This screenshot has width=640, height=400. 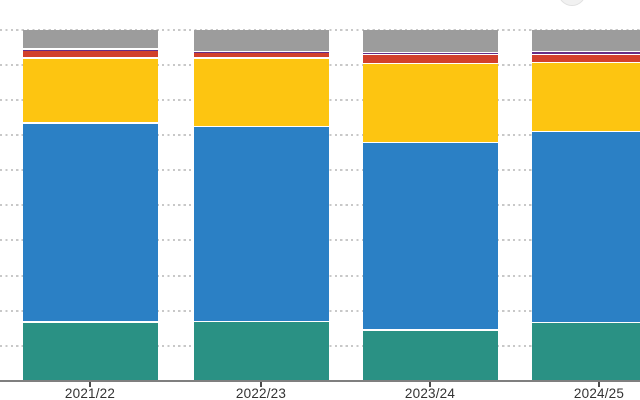 I want to click on x-axis-label: 2021/22, so click(x=90, y=393).